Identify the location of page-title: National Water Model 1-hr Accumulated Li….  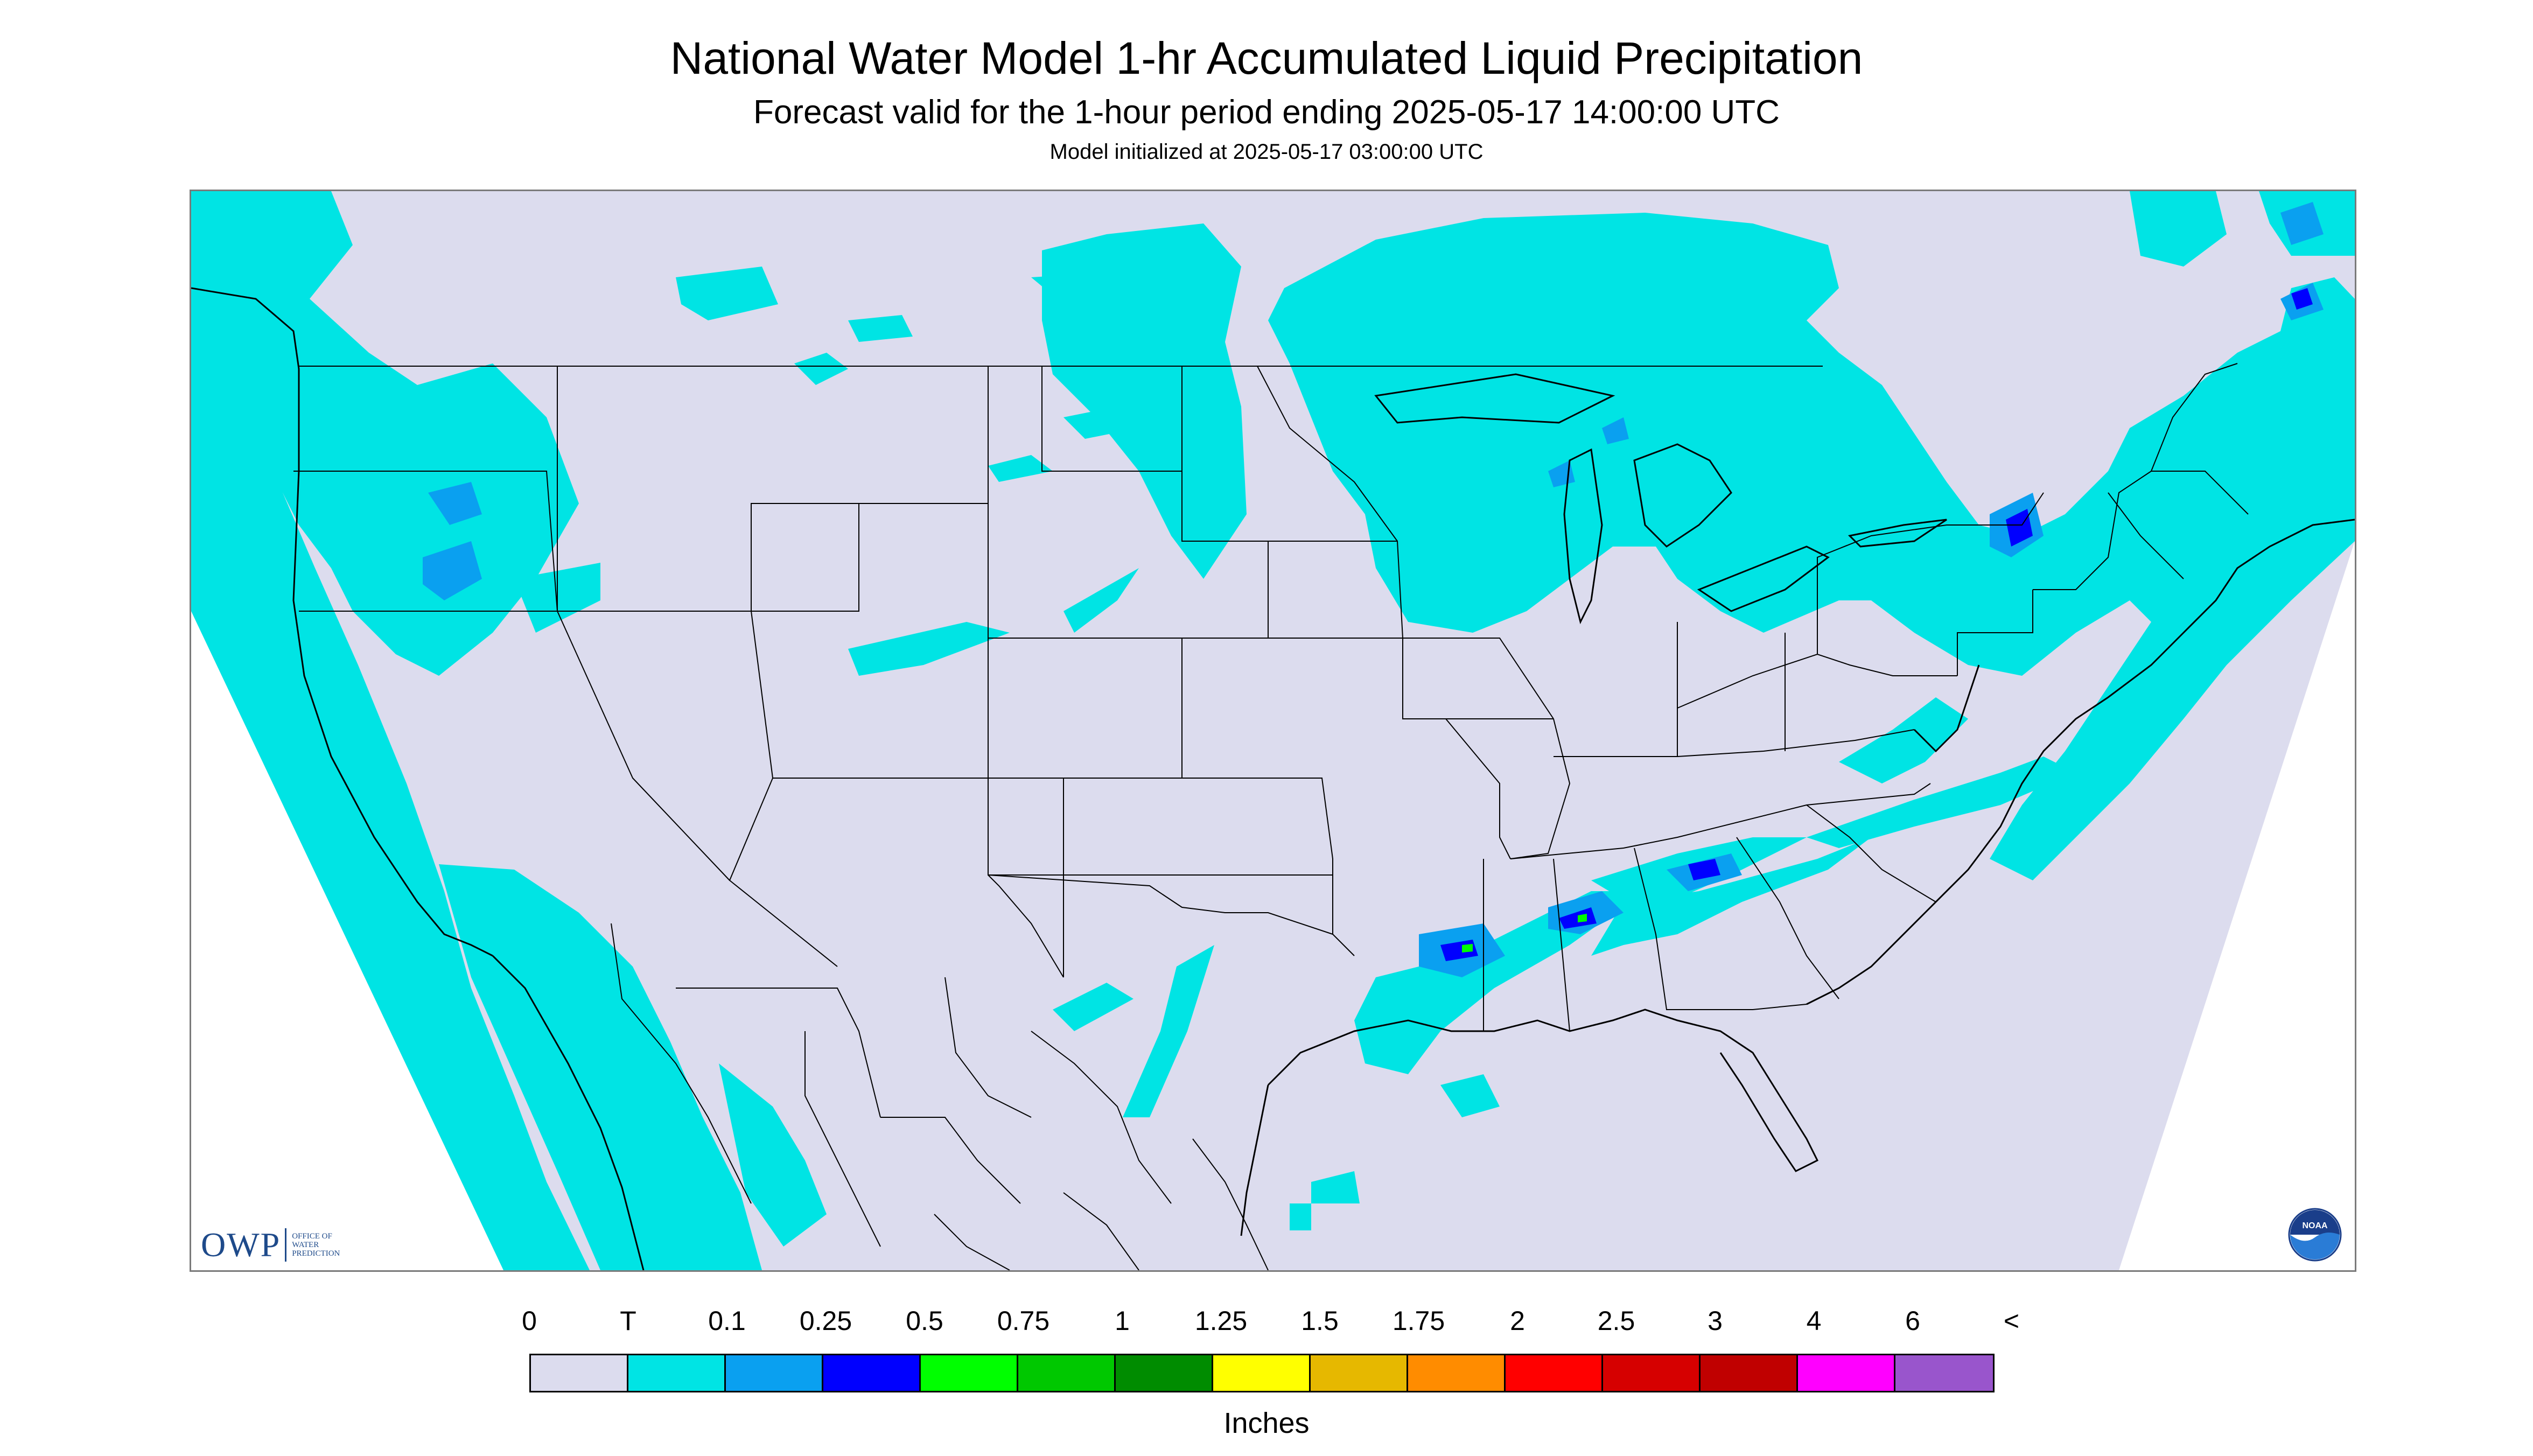
(1266, 58).